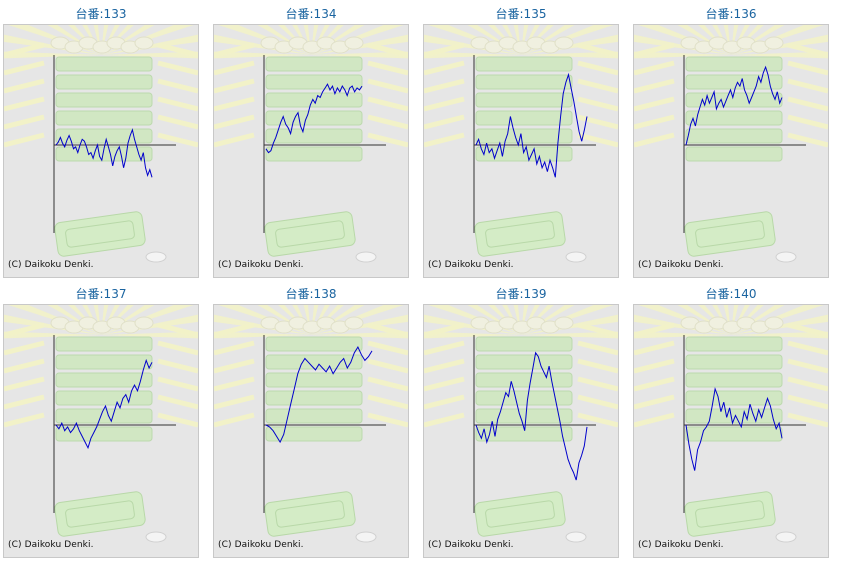 This screenshot has width=842, height=563. I want to click on machine-number-label: 台番:134, so click(311, 14).